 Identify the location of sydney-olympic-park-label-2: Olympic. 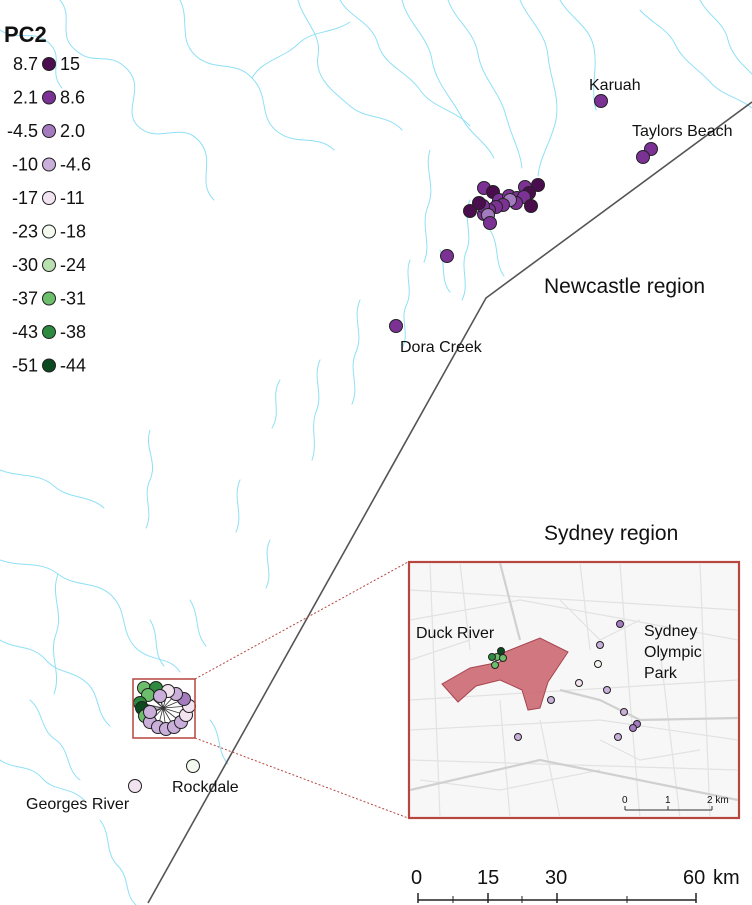
(673, 652).